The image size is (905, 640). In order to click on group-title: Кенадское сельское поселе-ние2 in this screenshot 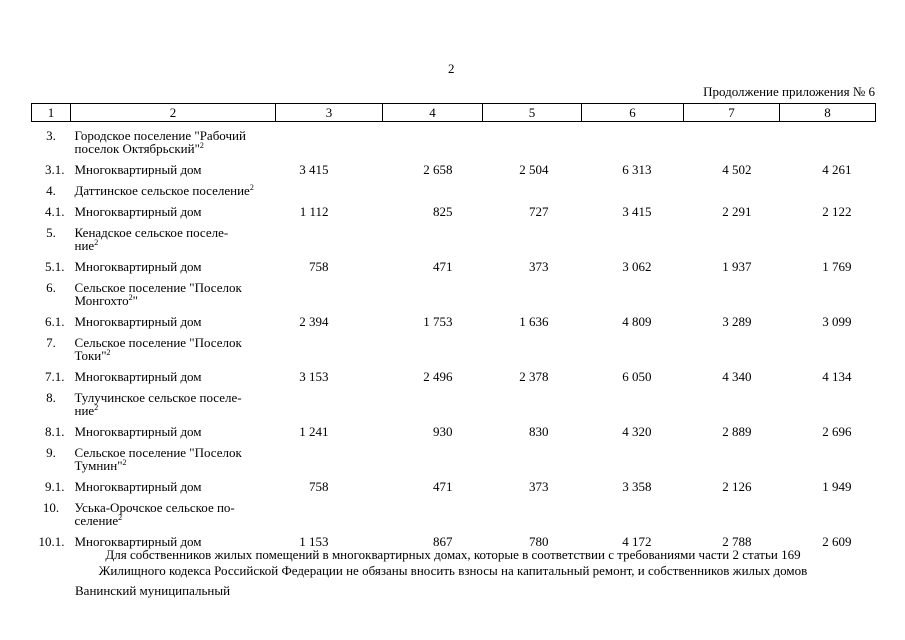, I will do `click(173, 239)`.